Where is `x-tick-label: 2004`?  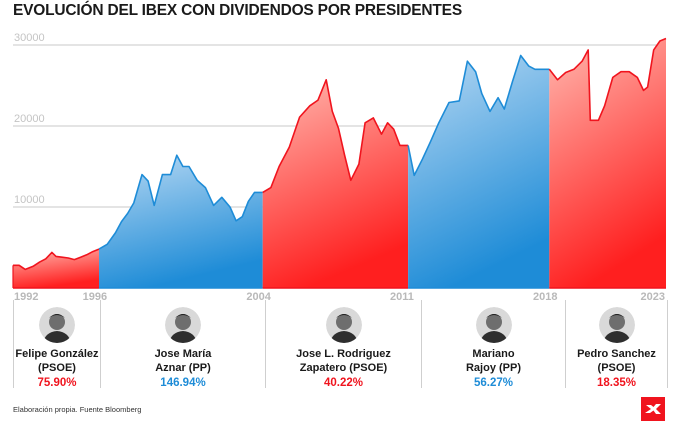
x-tick-label: 2004 is located at coordinates (258, 295).